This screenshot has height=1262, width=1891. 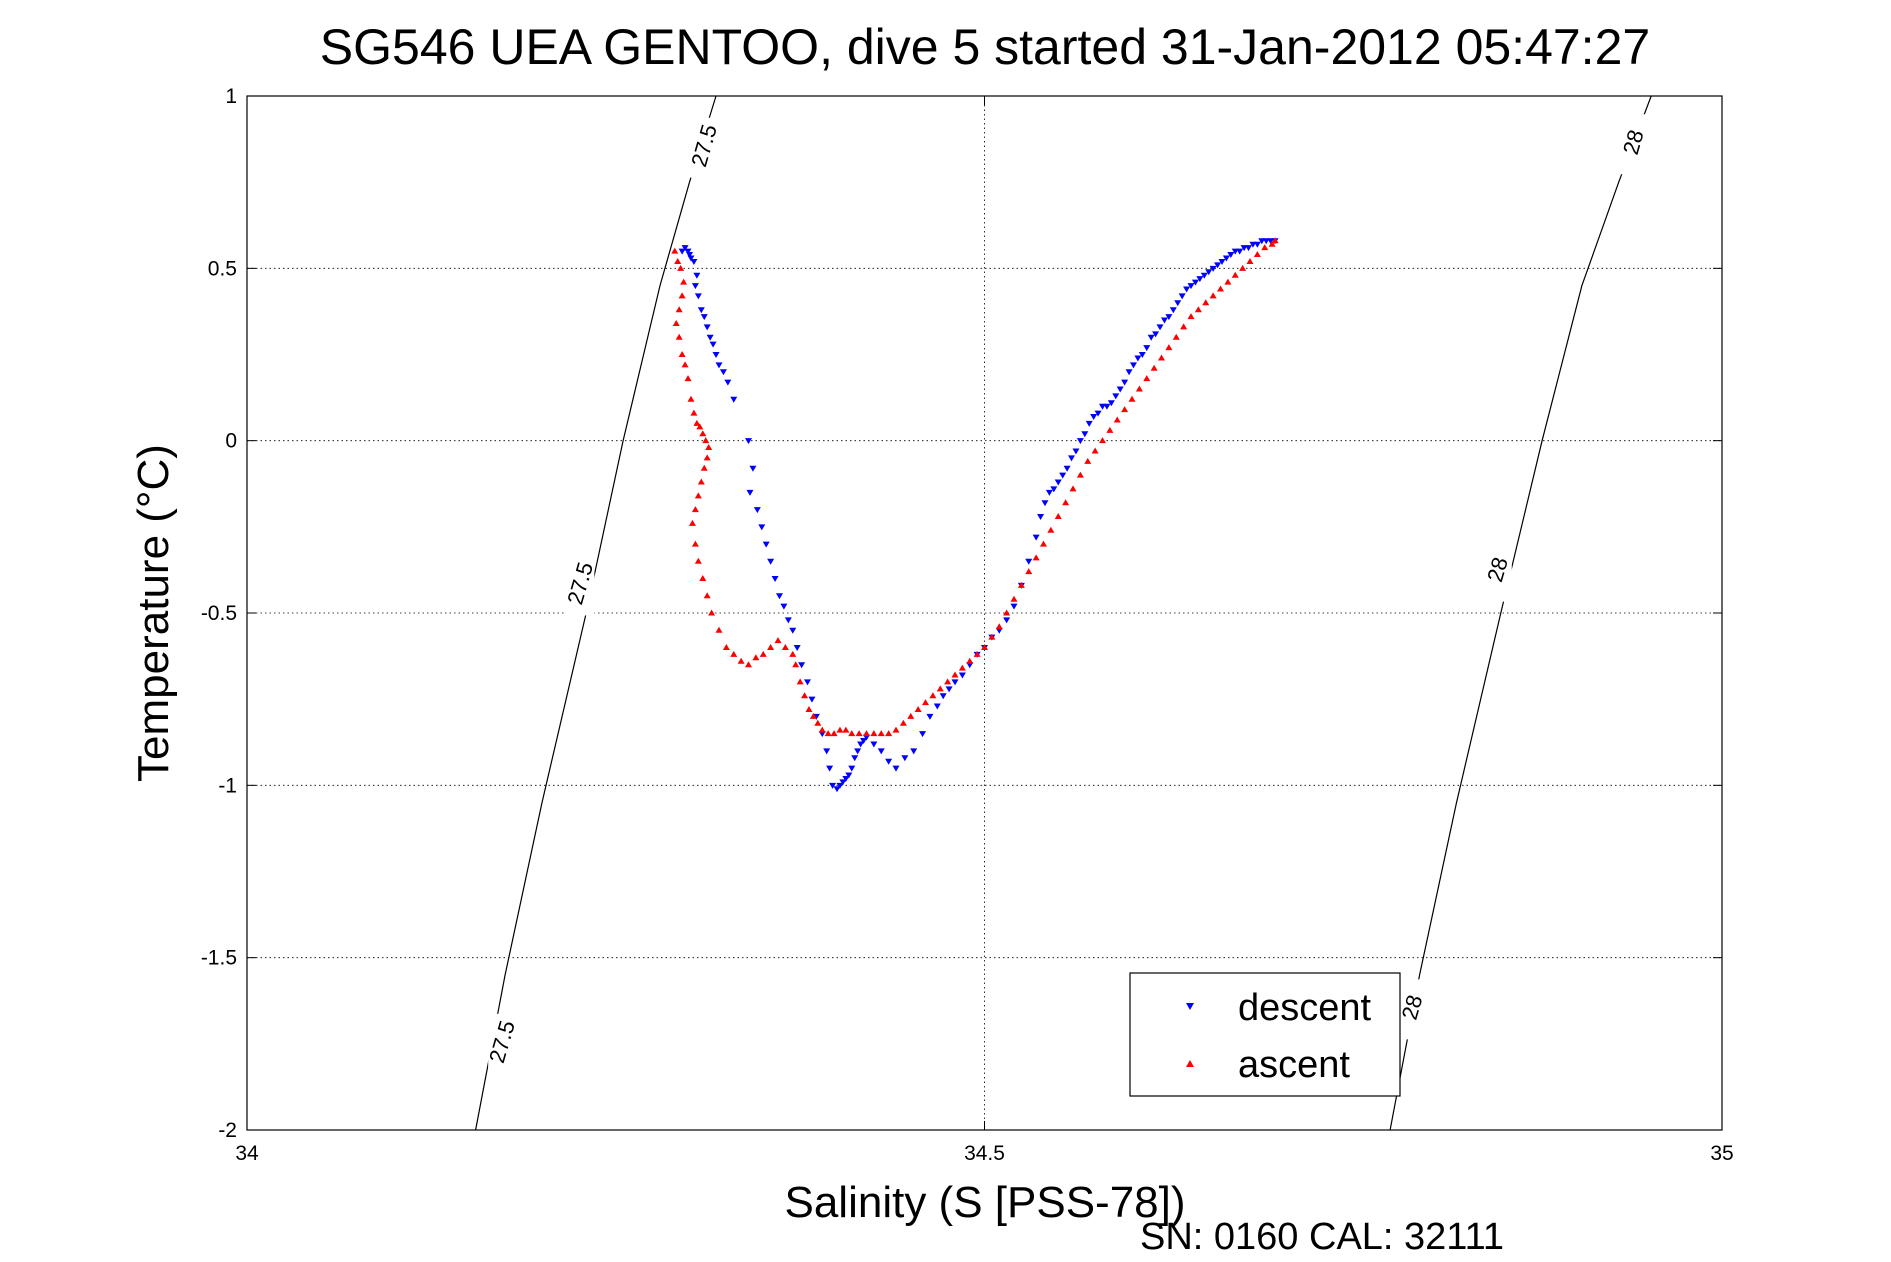 I want to click on legend-marker-ascent, so click(x=1190, y=1063).